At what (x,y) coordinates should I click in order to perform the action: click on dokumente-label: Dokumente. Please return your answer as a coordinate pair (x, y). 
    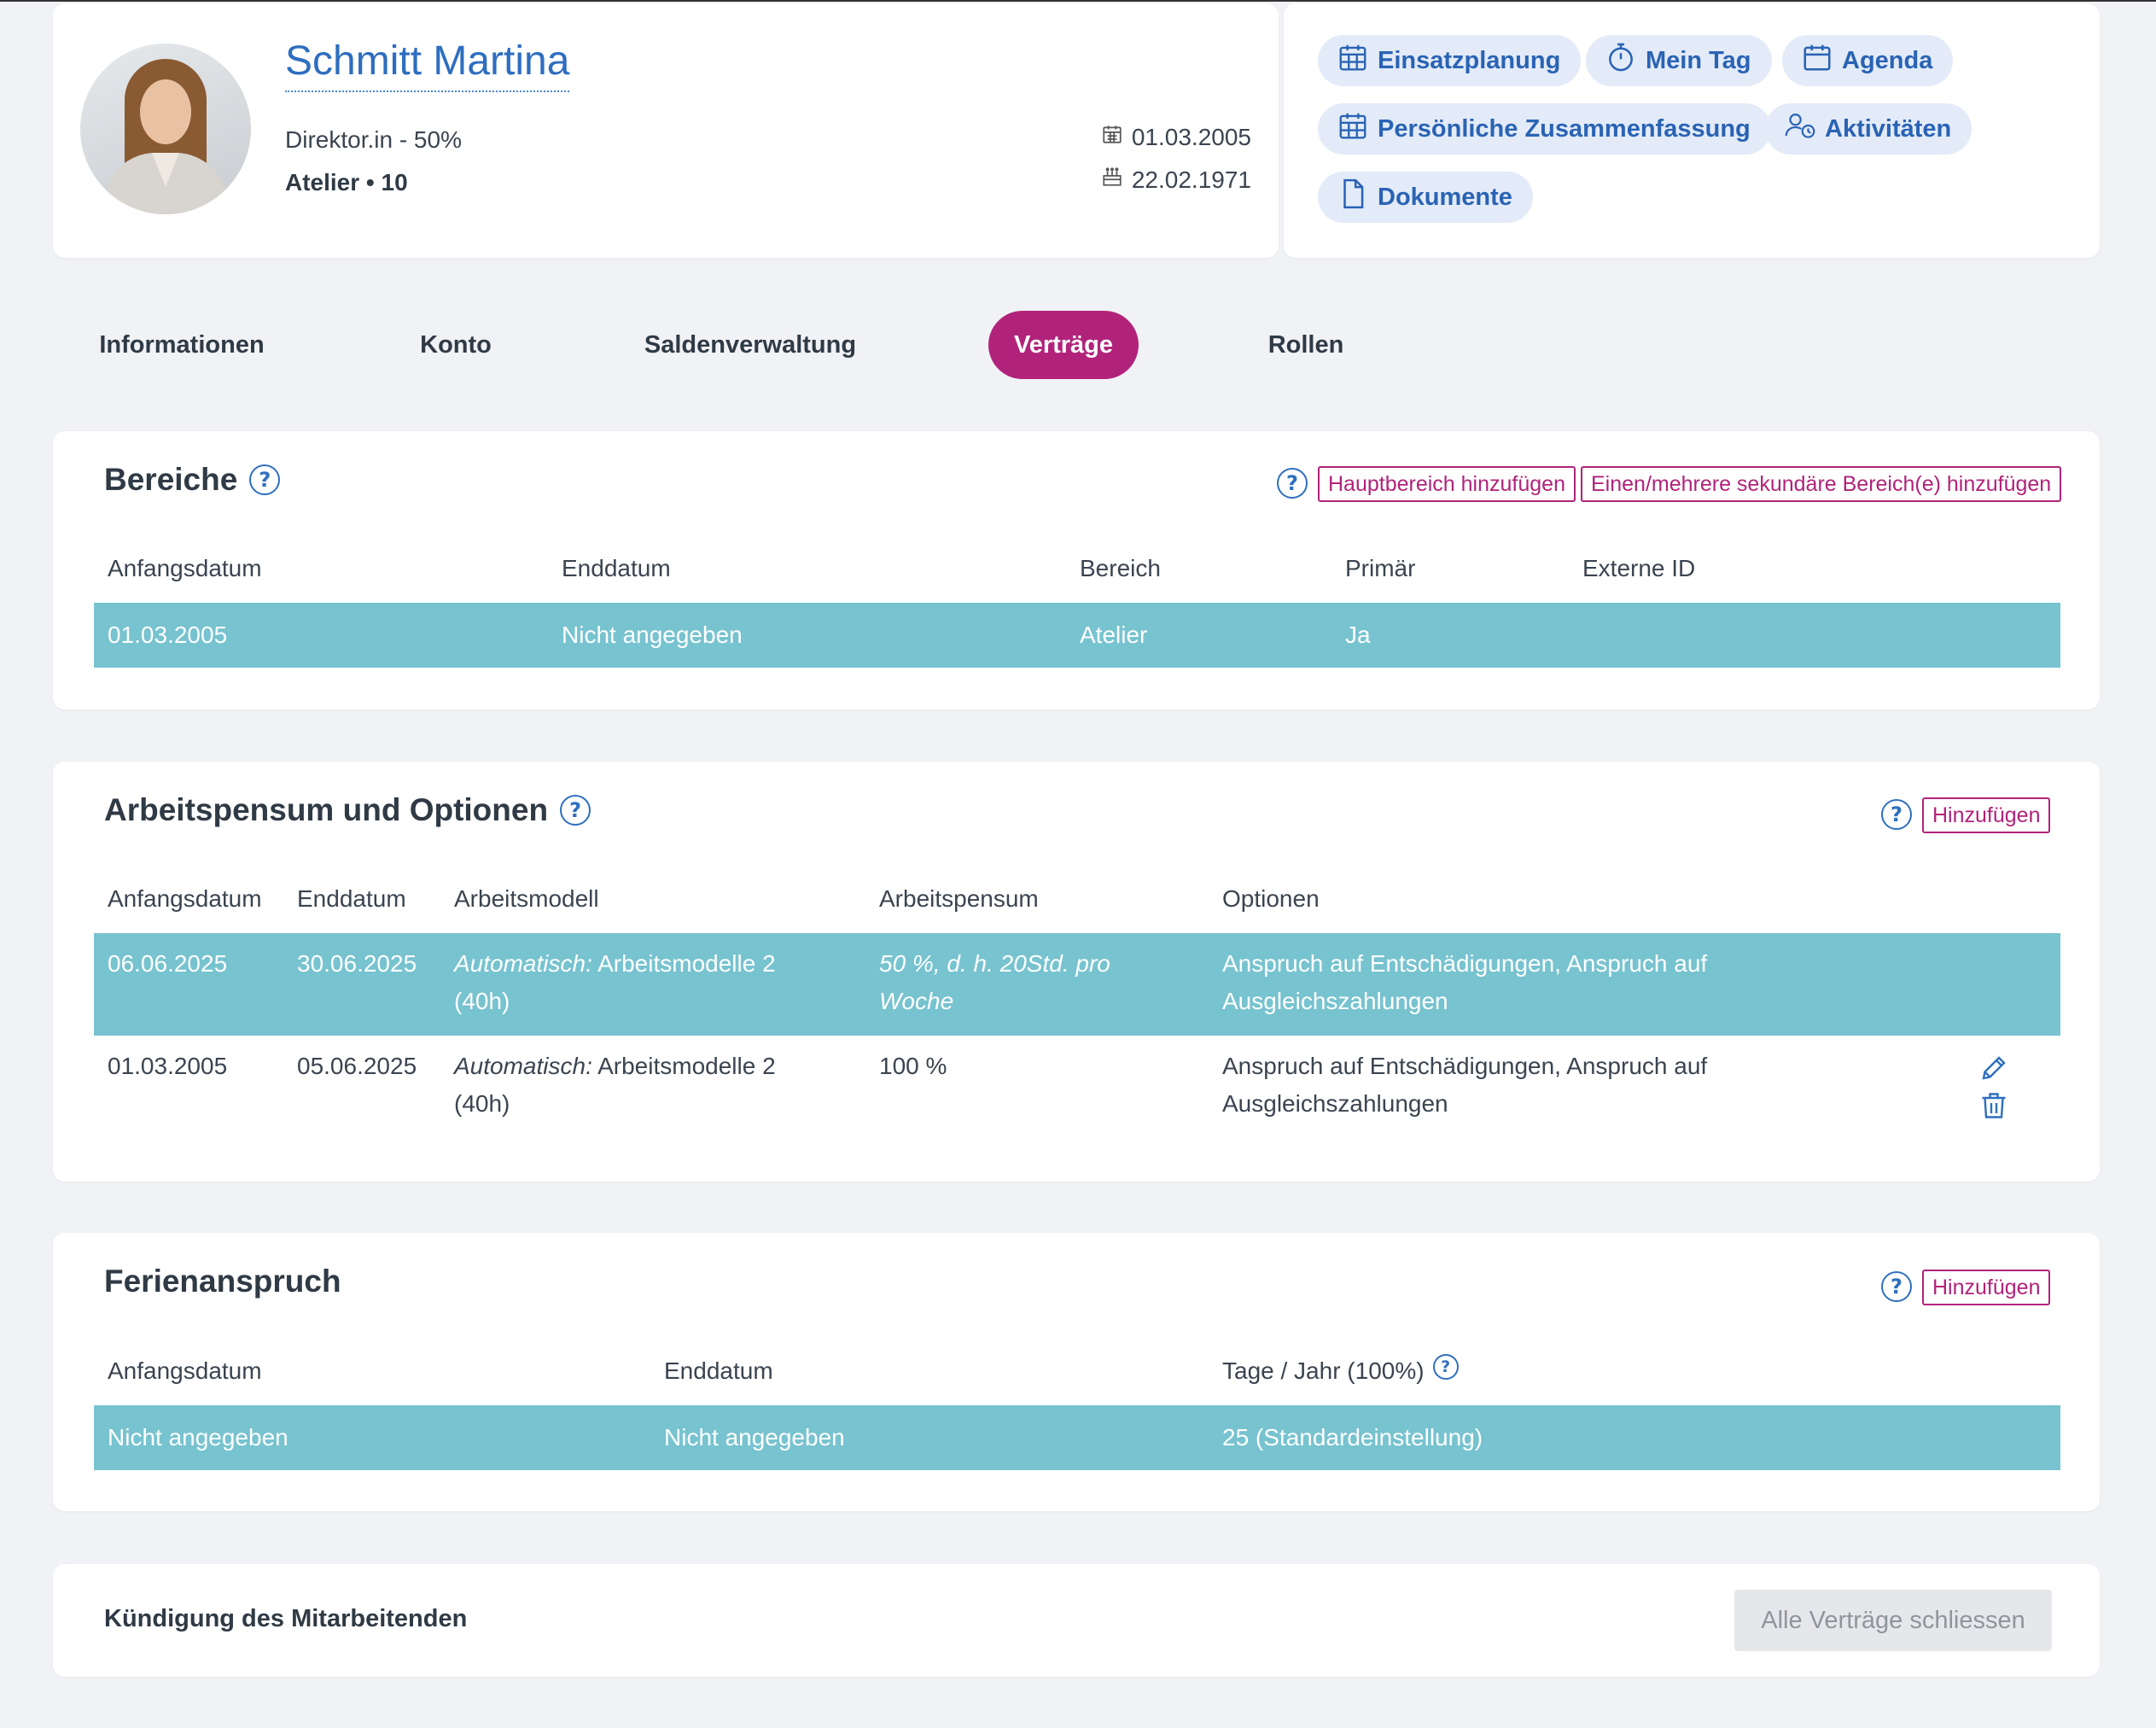
    Looking at the image, I should click on (1445, 197).